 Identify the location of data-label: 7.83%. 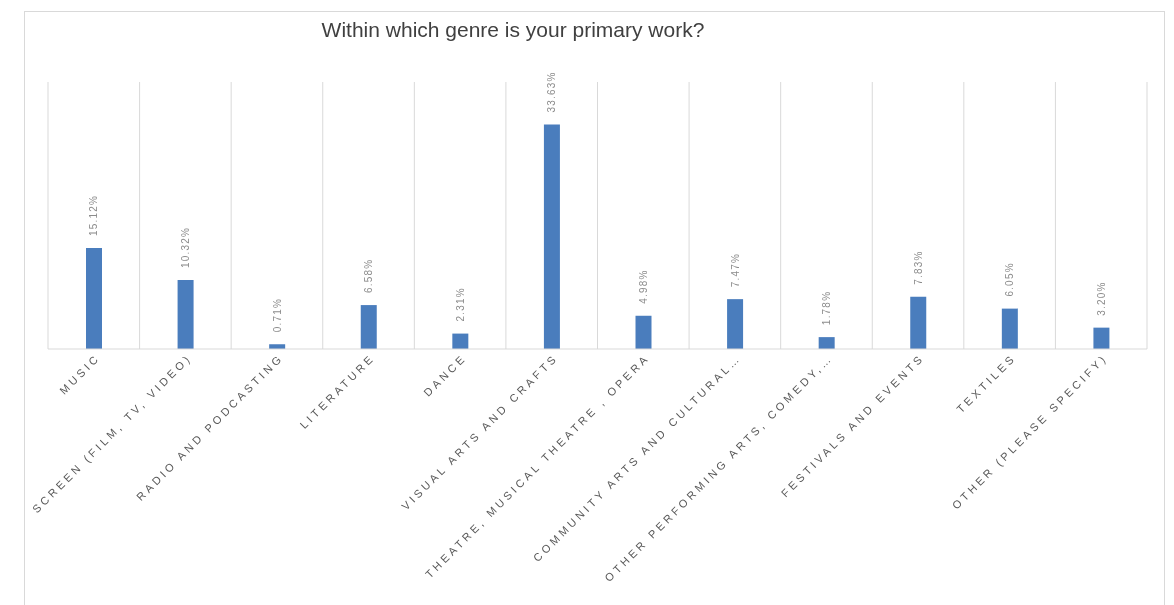
(918, 267).